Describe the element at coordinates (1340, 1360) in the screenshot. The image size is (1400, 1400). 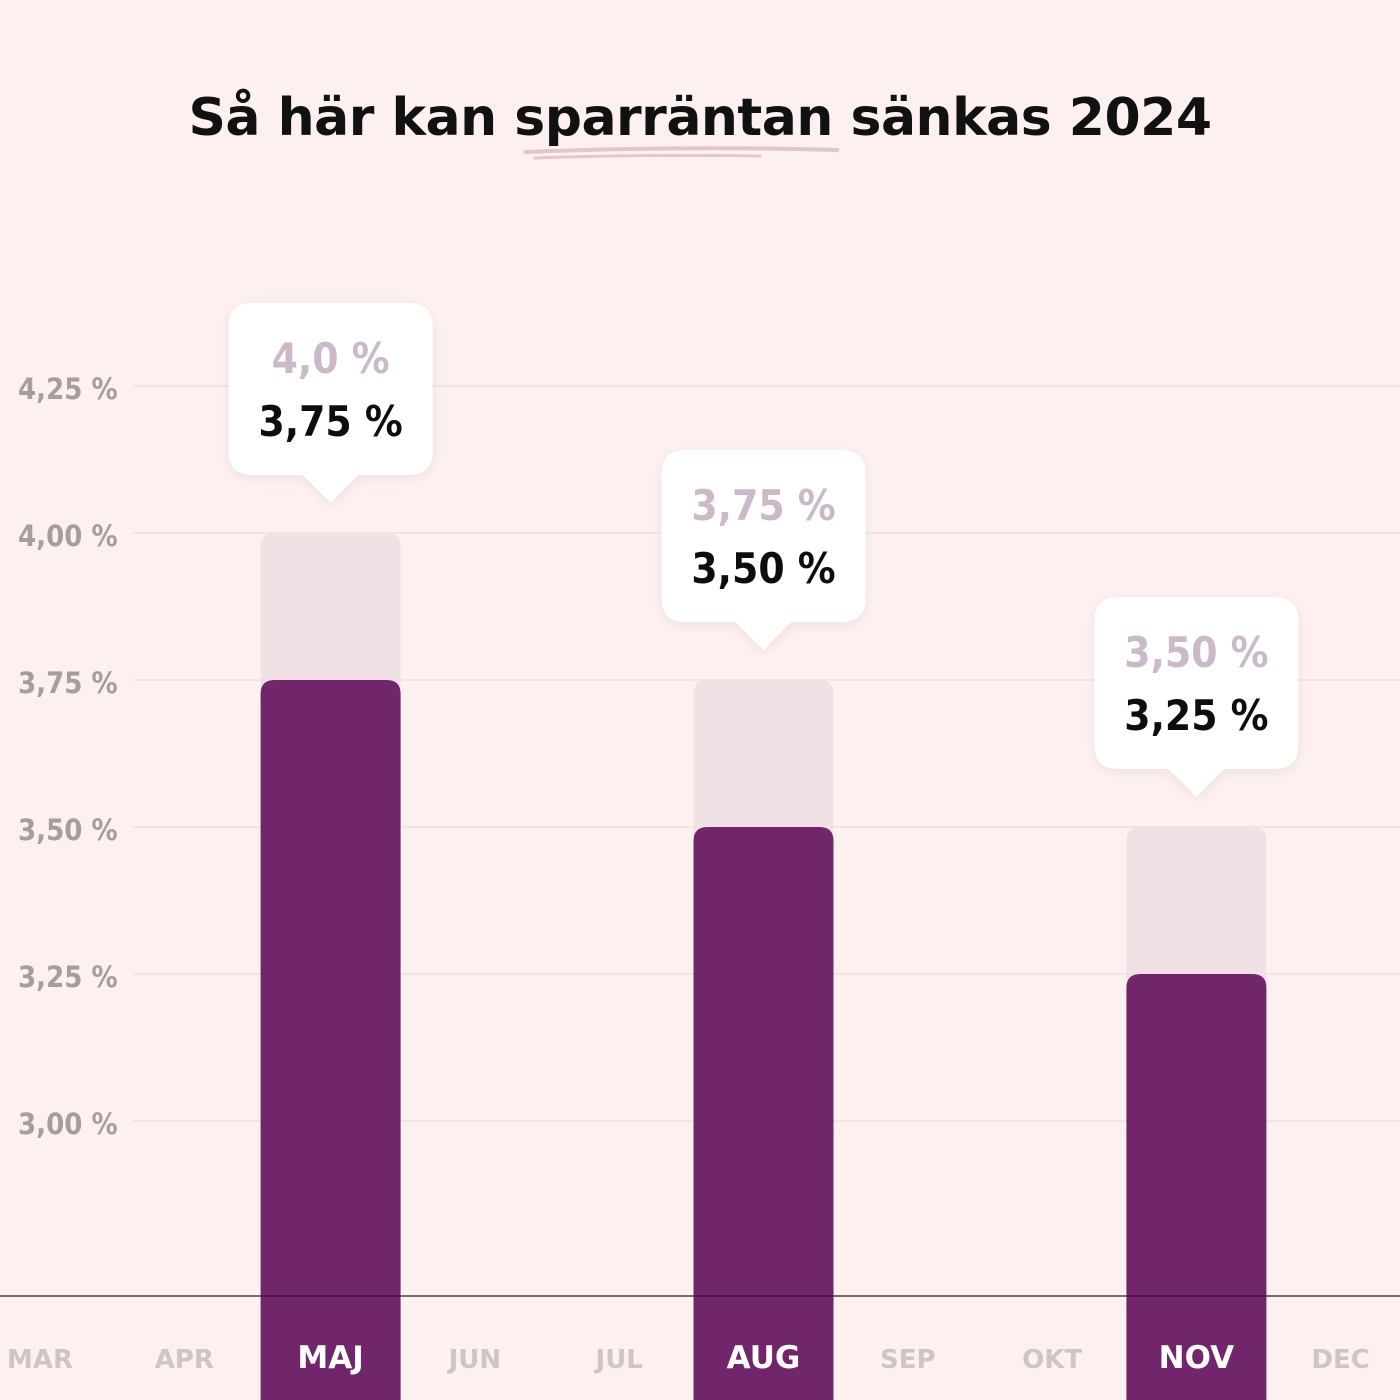
I see `month-label-dec: DEC` at that location.